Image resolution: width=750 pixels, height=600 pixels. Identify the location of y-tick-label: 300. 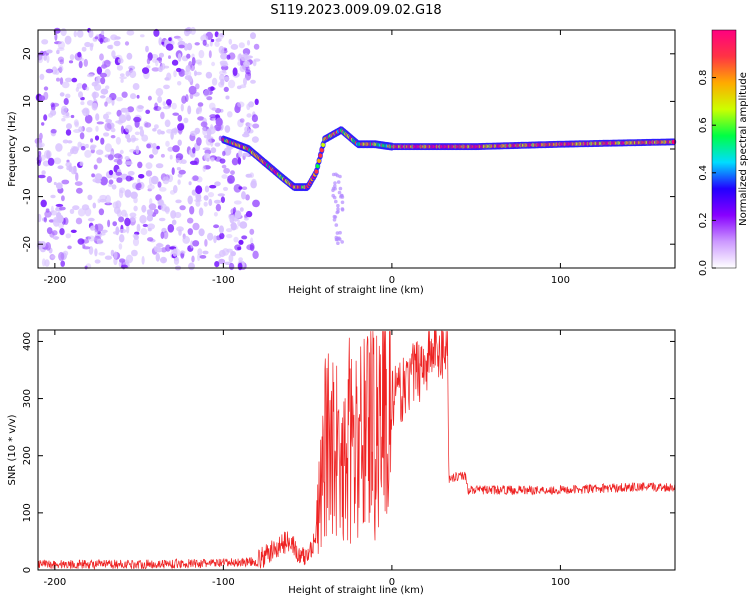
(27, 398).